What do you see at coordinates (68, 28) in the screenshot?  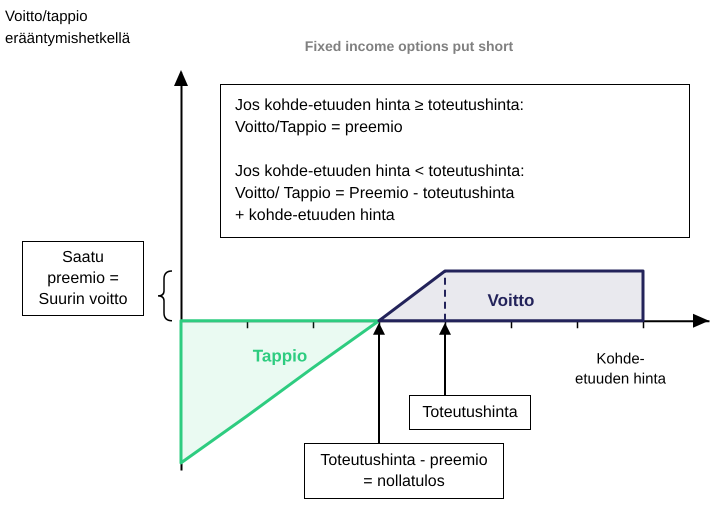 I see `text: Voitto/tappio erääntymishetkellä` at bounding box center [68, 28].